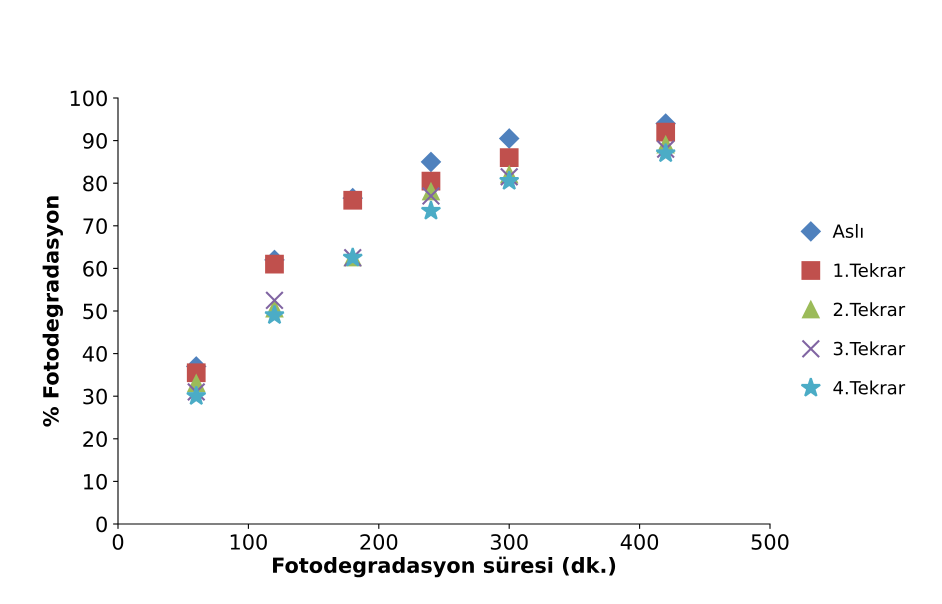 The image size is (942, 604). What do you see at coordinates (870, 270) in the screenshot?
I see `legend-label: 1.Tekrar` at bounding box center [870, 270].